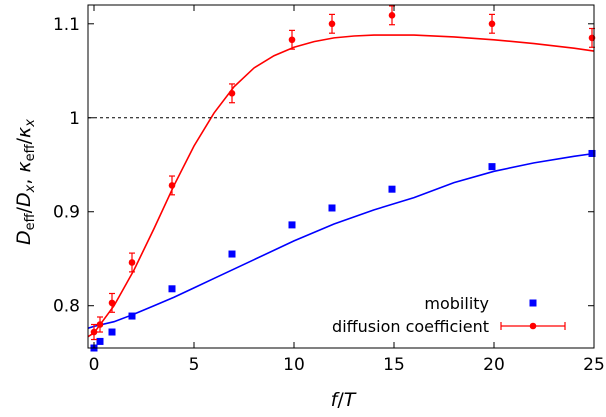  I want to click on x-tick-label: 15, so click(394, 365).